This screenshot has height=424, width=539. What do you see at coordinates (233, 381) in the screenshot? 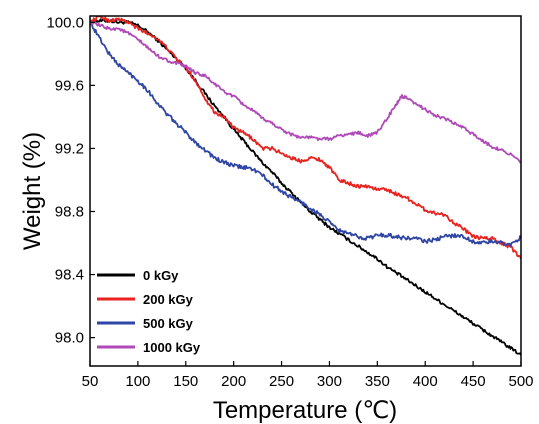
I see `x-tick-label: 200` at bounding box center [233, 381].